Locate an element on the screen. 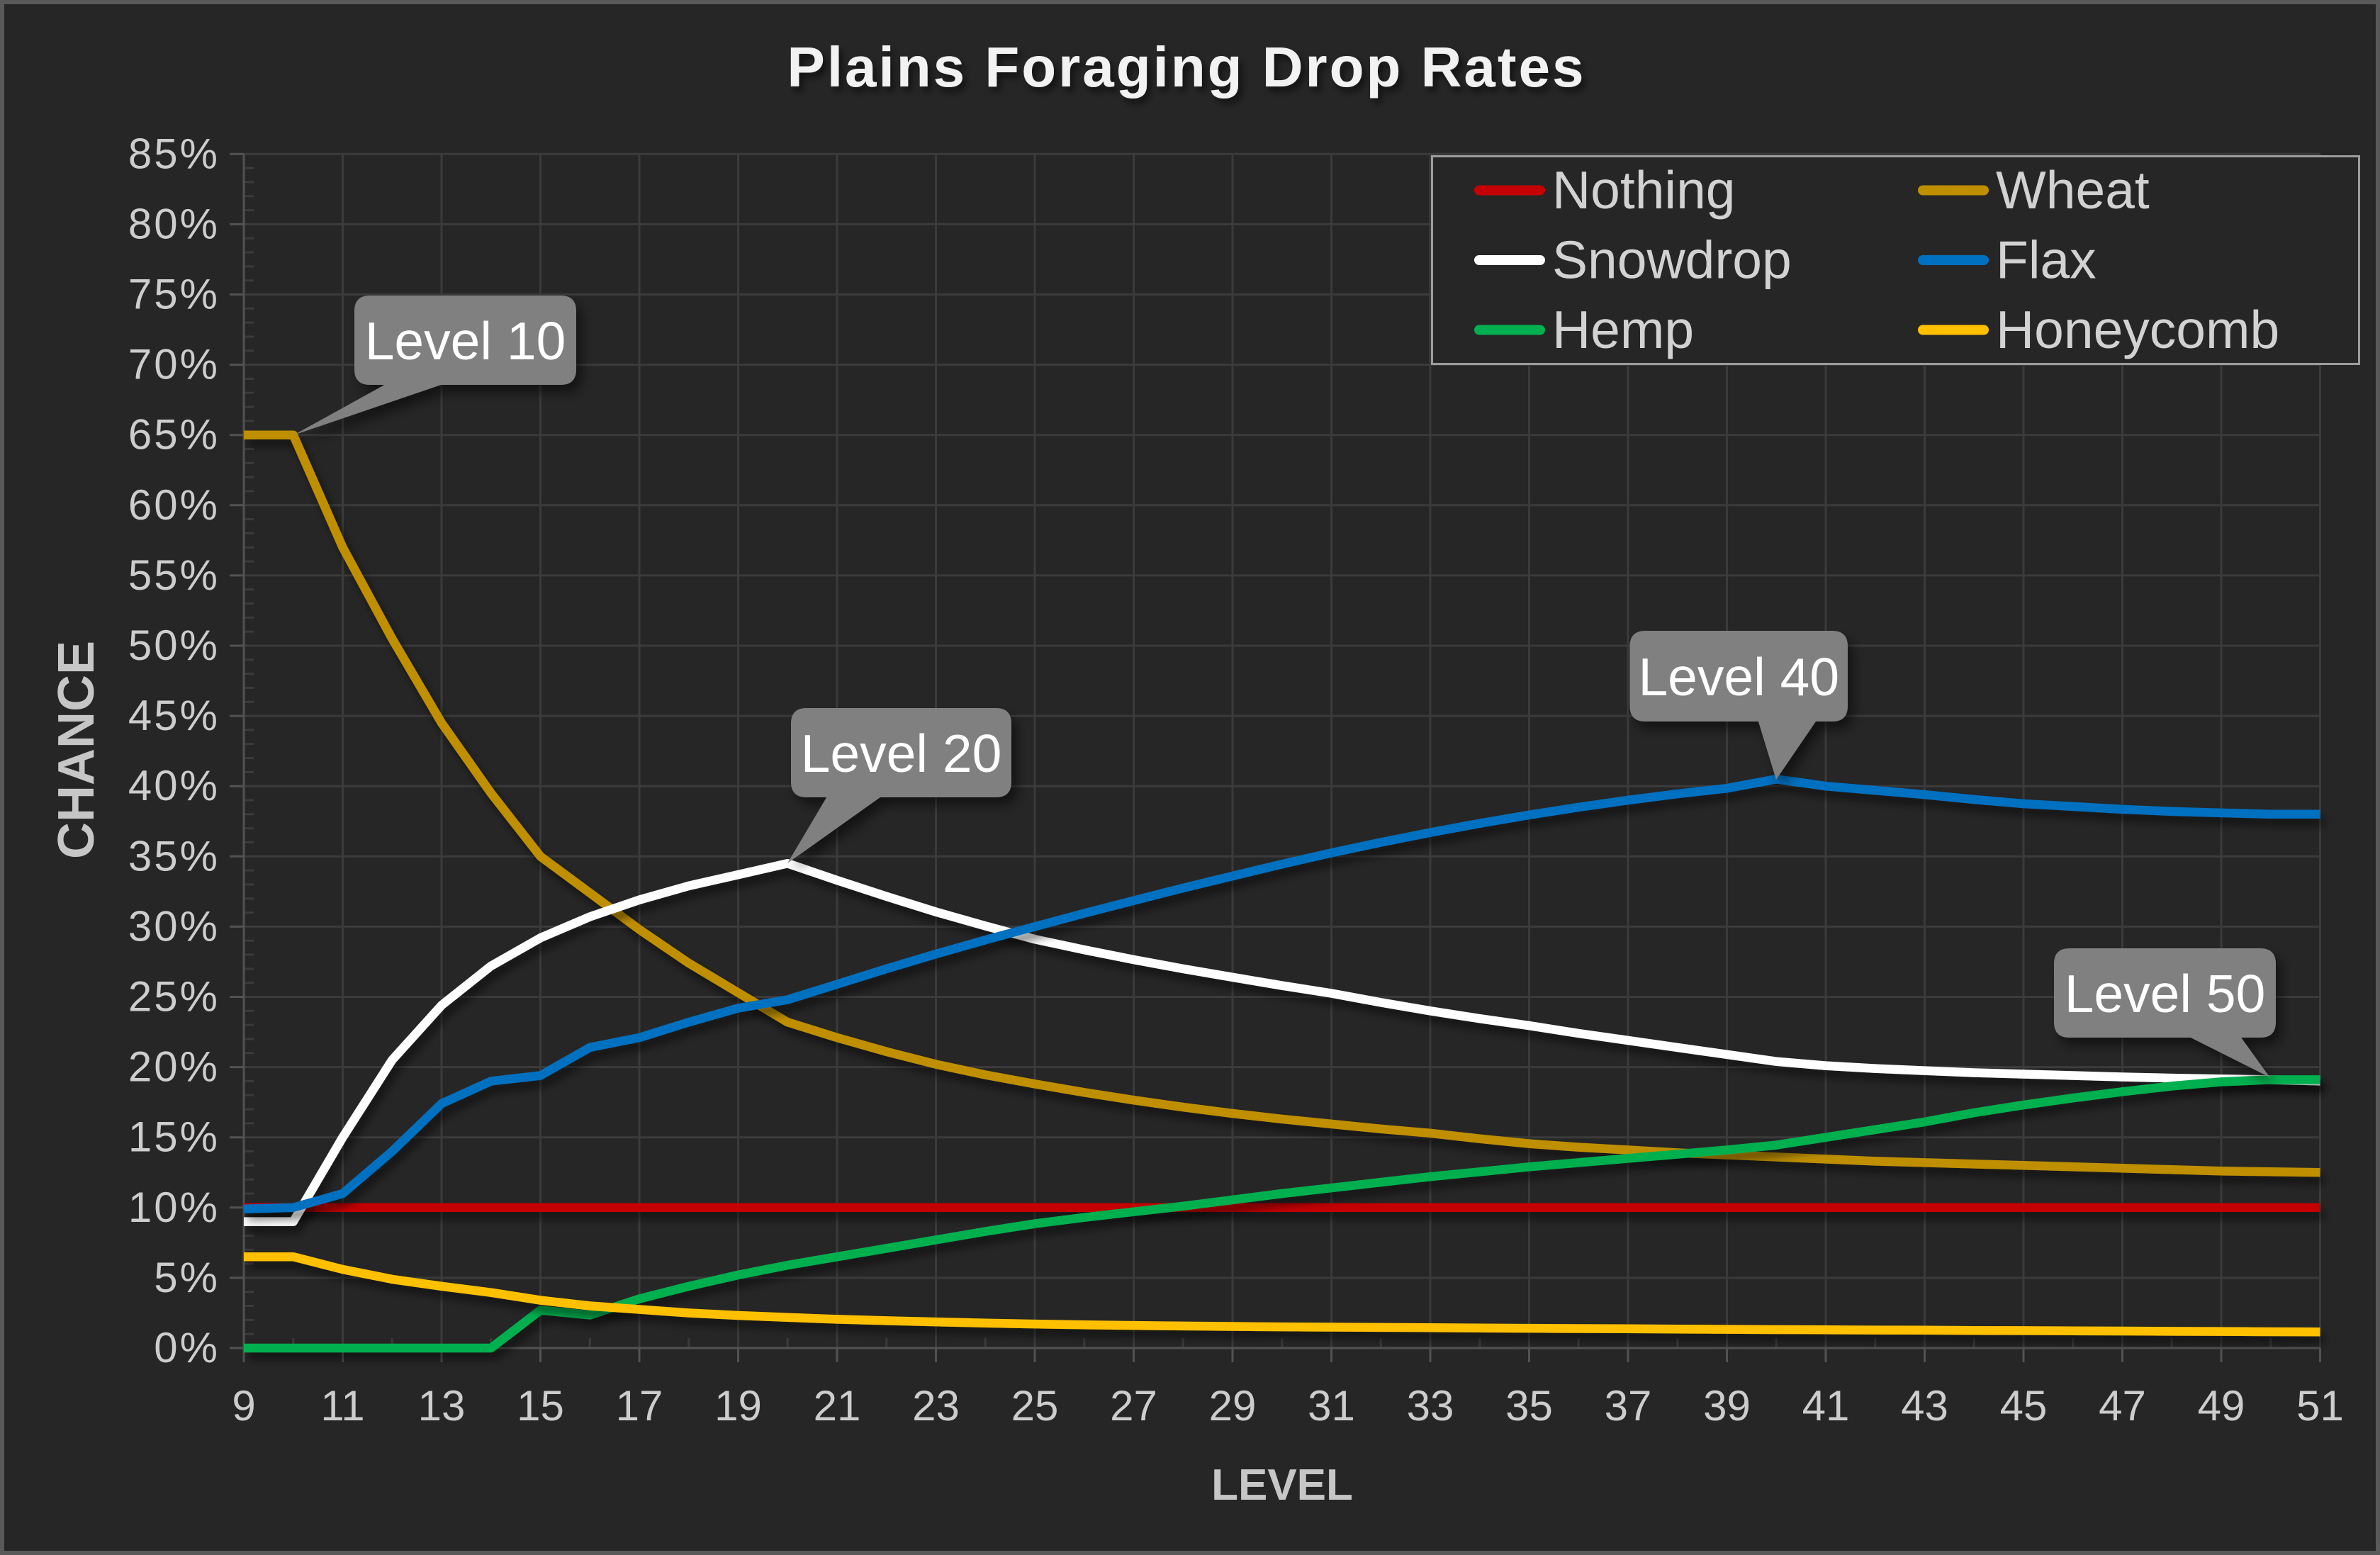 The width and height of the screenshot is (2380, 1555). svg-text: Hemp is located at coordinates (1623, 329).